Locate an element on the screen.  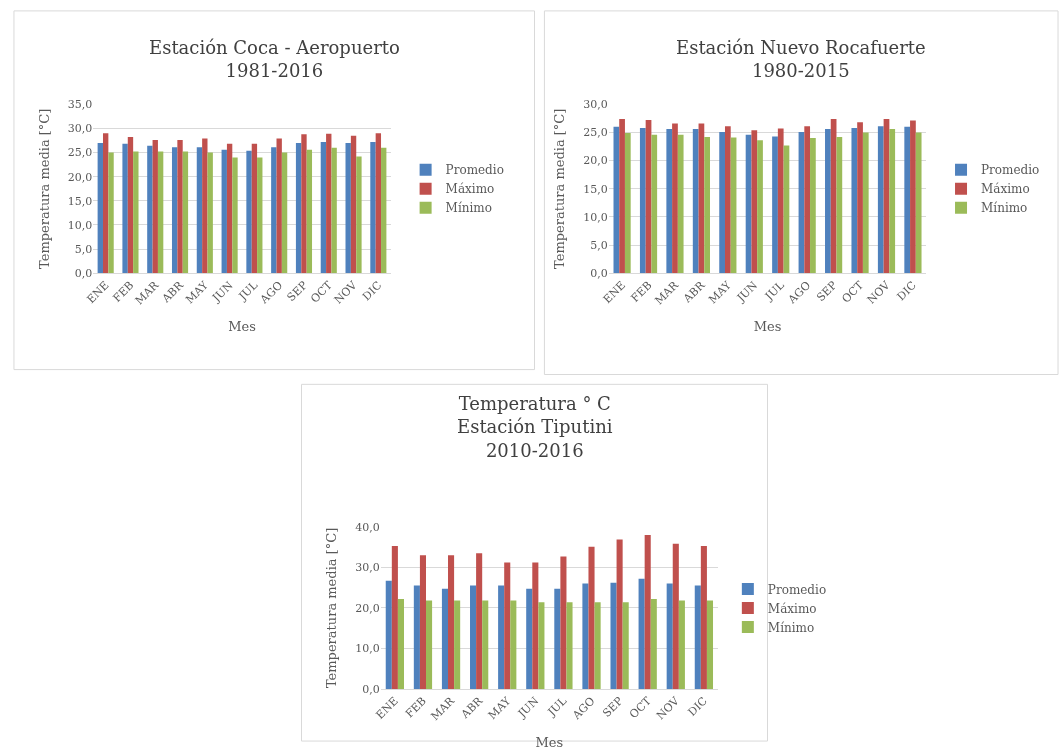
legend-label: Promedio is located at coordinates (1010, 170).